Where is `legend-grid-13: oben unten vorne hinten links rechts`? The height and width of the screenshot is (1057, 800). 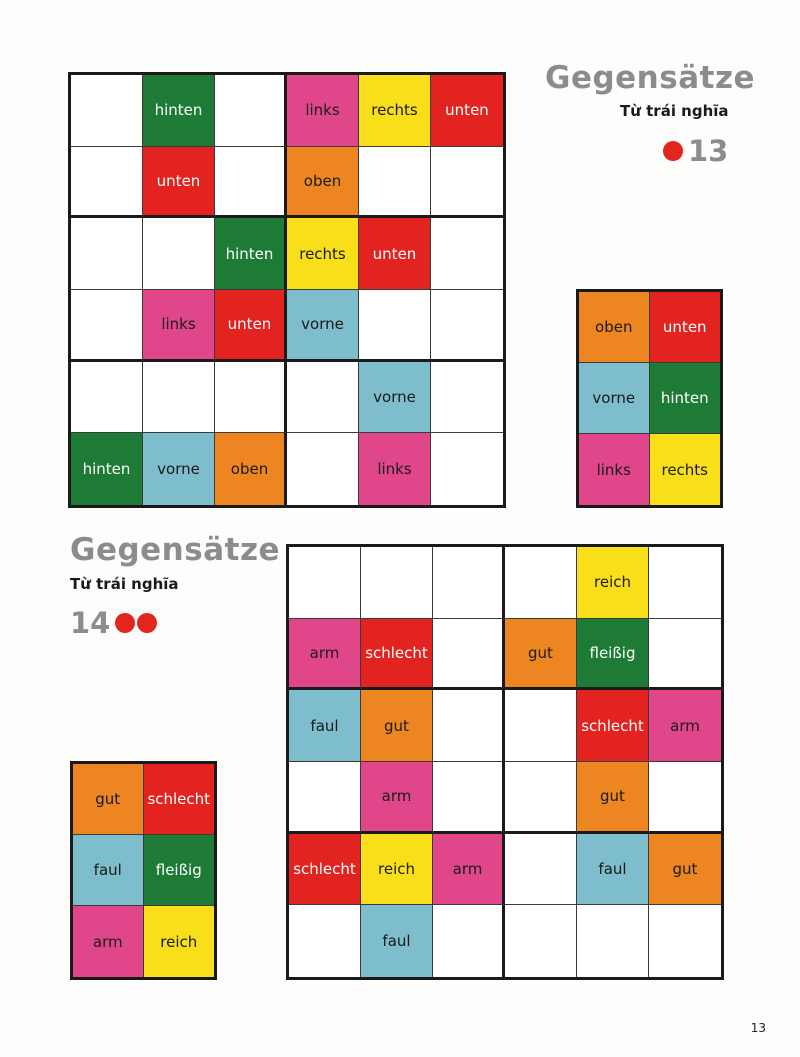
legend-grid-13: oben unten vorne hinten links rechts is located at coordinates (649, 398).